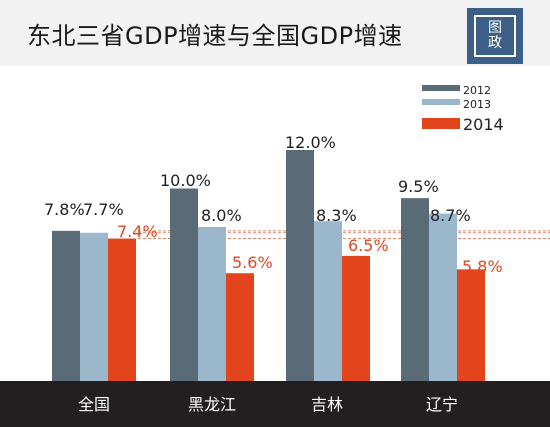  What do you see at coordinates (185, 180) in the screenshot?
I see `value-label-2012-1: 10.0%` at bounding box center [185, 180].